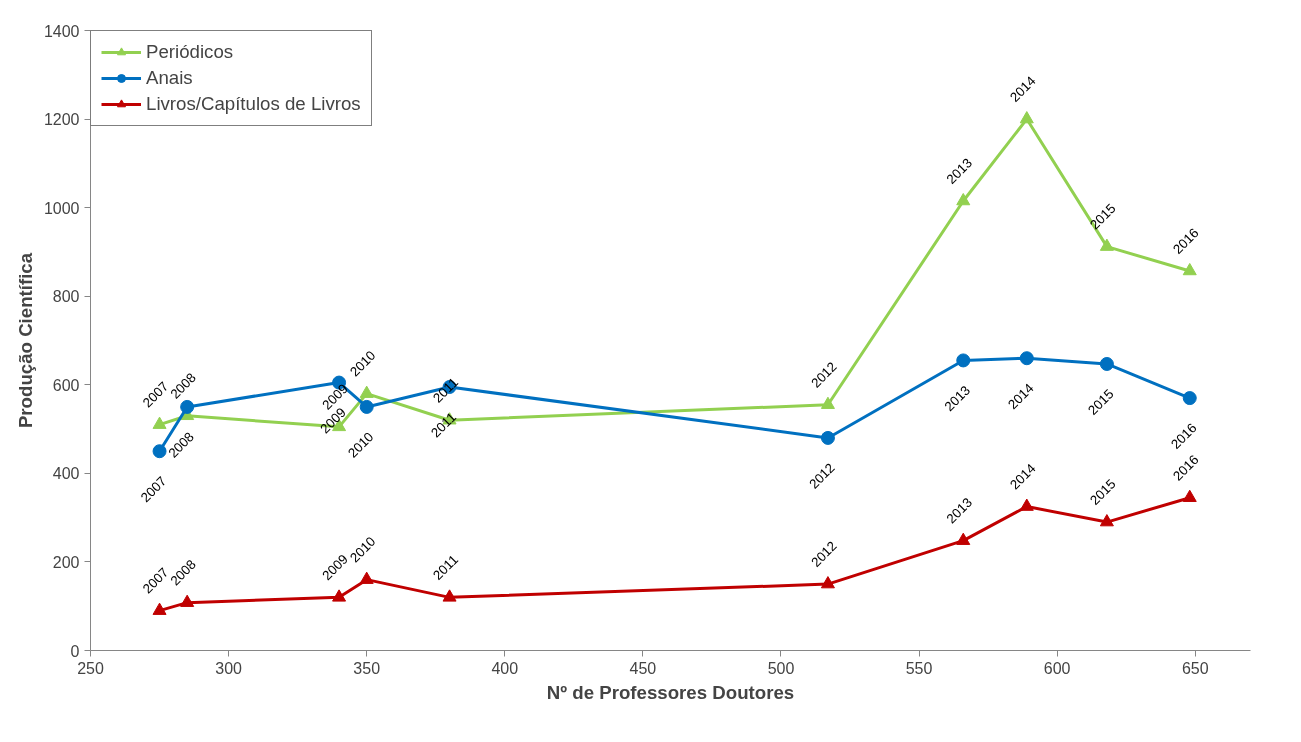 The image size is (1301, 742). Describe the element at coordinates (61, 208) in the screenshot. I see `y-tick-label: 1000` at that location.